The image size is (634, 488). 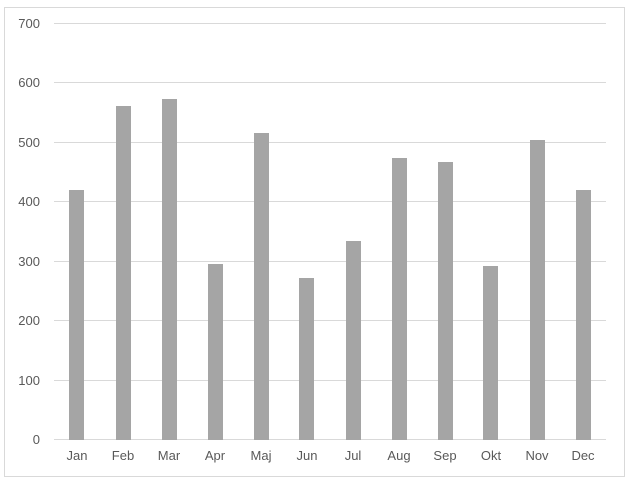 What do you see at coordinates (445, 300) in the screenshot?
I see `bar-sep` at bounding box center [445, 300].